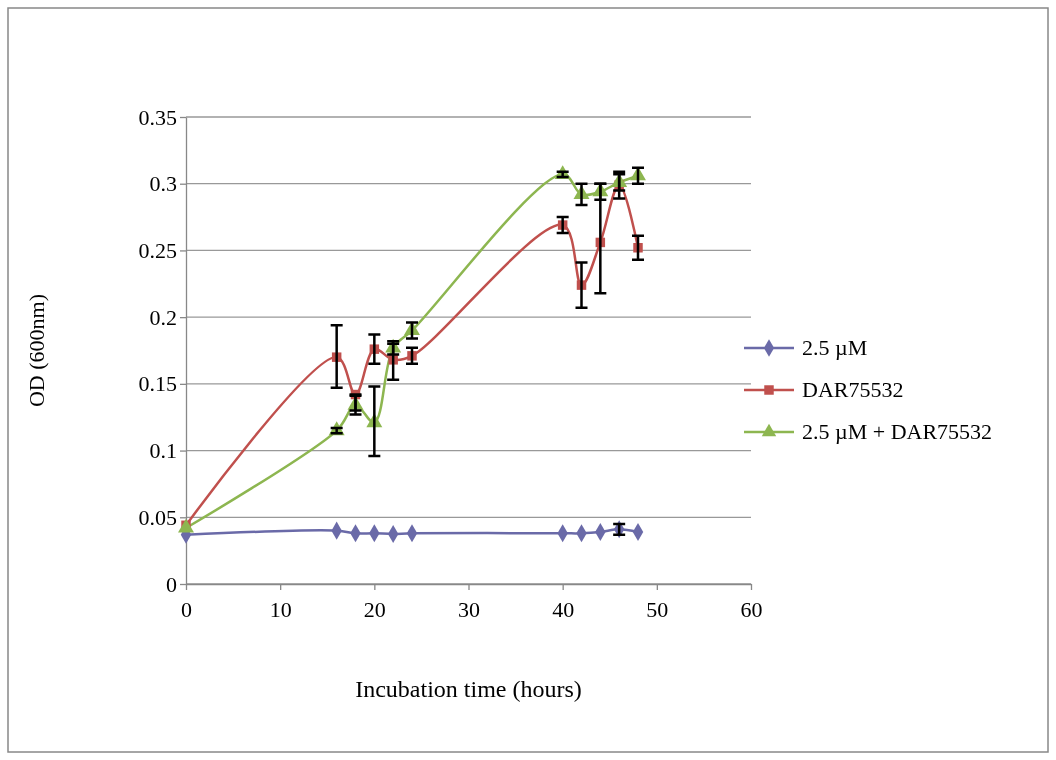 The height and width of the screenshot is (760, 1056). What do you see at coordinates (36, 350) in the screenshot?
I see `y-axis-title: OD (600nm)` at bounding box center [36, 350].